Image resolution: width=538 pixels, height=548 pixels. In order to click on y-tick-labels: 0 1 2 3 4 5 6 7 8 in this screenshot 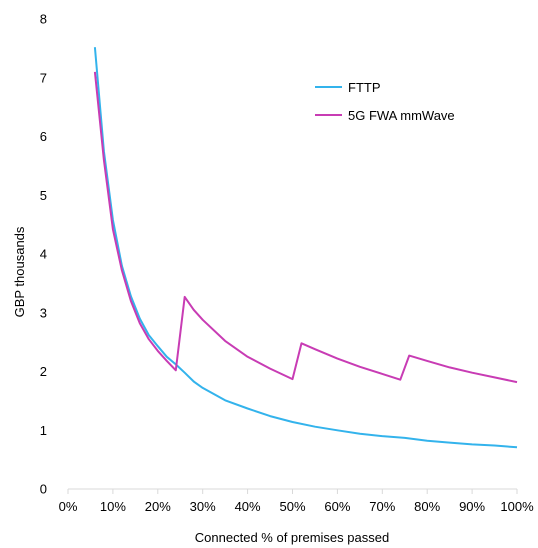, I will do `click(43, 254)`.